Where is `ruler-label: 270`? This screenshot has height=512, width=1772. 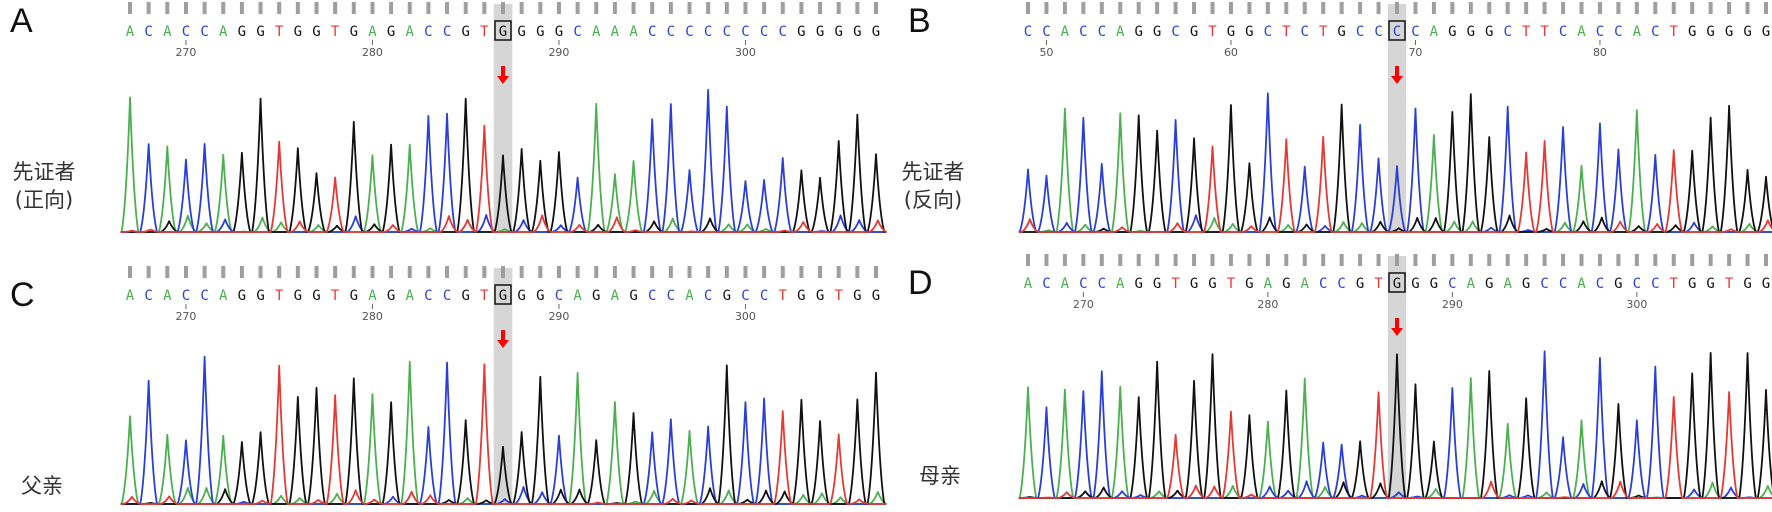 ruler-label: 270 is located at coordinates (1083, 304).